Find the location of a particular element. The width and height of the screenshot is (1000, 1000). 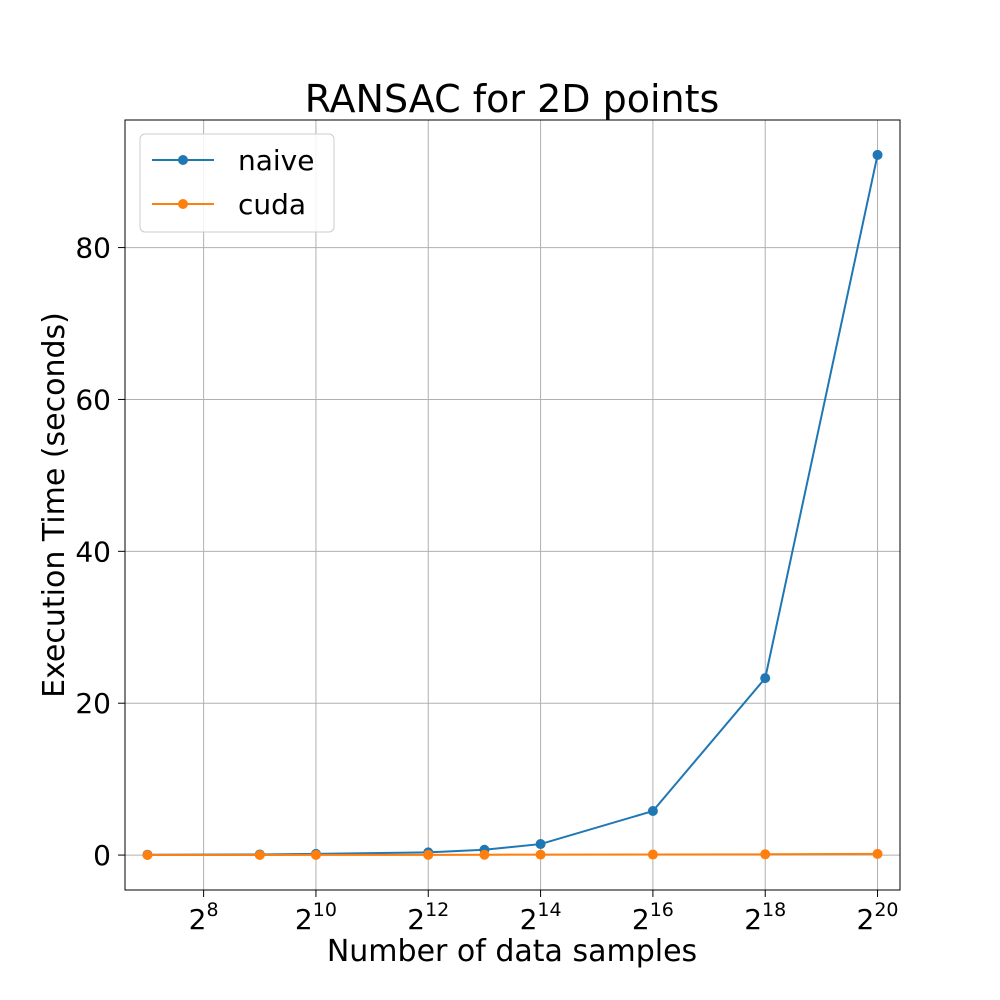

legend-marker-cuda is located at coordinates (183, 204).